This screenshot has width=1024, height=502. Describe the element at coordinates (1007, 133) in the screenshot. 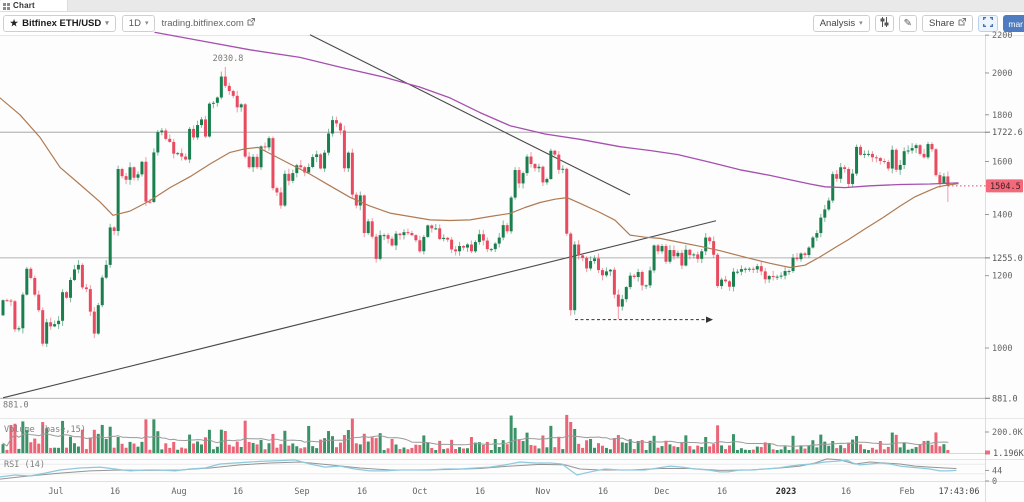

I see `svg-text: 1722.6` at that location.